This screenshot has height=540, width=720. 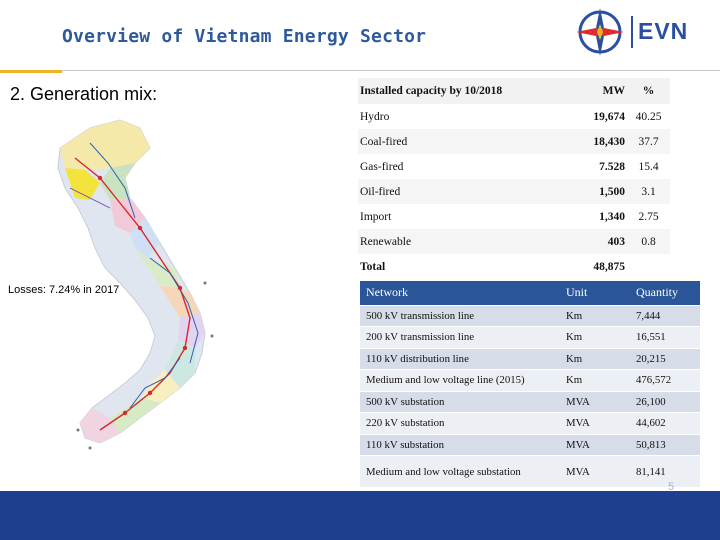 What do you see at coordinates (465, 241) in the screenshot?
I see `source-name: Renewable` at bounding box center [465, 241].